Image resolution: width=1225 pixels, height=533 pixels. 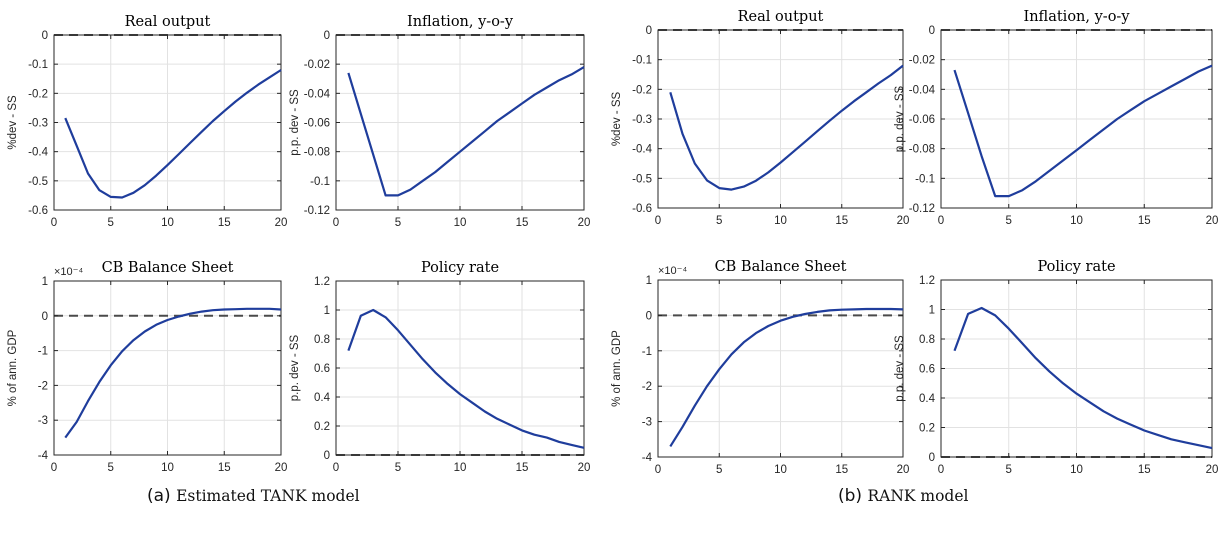 What do you see at coordinates (13, 122) in the screenshot?
I see `y-axis-label: %dev - SS` at bounding box center [13, 122].